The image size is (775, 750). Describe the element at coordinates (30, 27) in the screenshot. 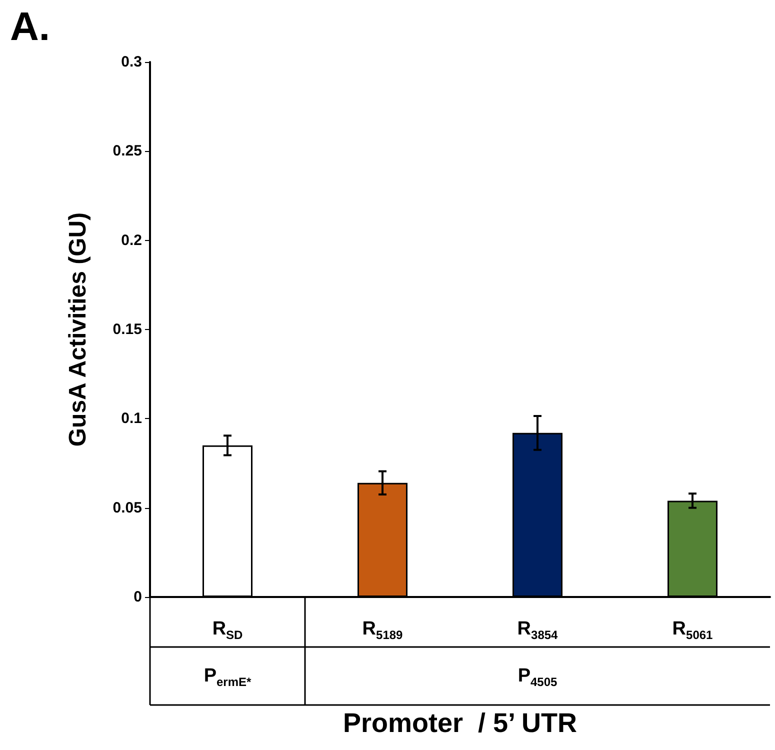

I see `chart-title: A.` at that location.